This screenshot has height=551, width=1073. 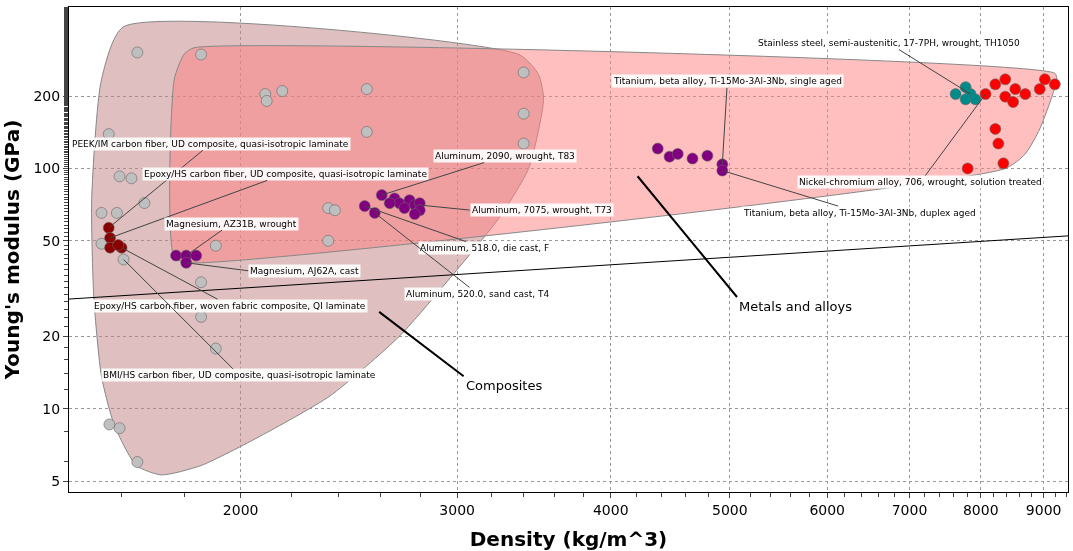 What do you see at coordinates (230, 306) in the screenshot?
I see `annotation: Epoxy/HS carbon fiber, woven fabric composite, QI laminate` at bounding box center [230, 306].